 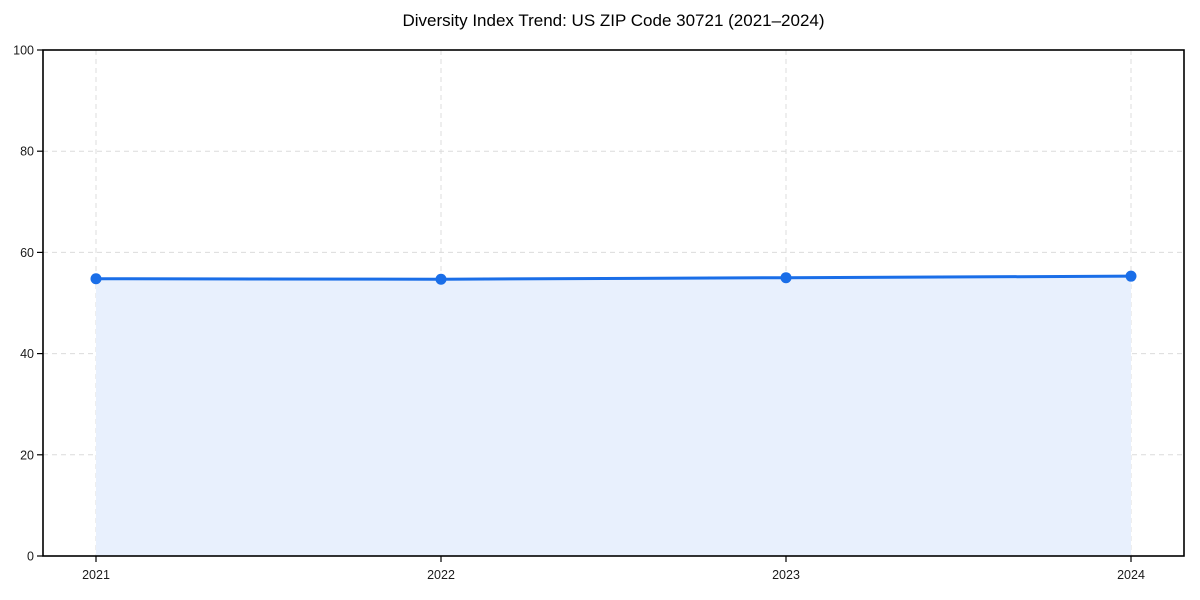 What do you see at coordinates (96, 575) in the screenshot?
I see `x-tick-label: 2021` at bounding box center [96, 575].